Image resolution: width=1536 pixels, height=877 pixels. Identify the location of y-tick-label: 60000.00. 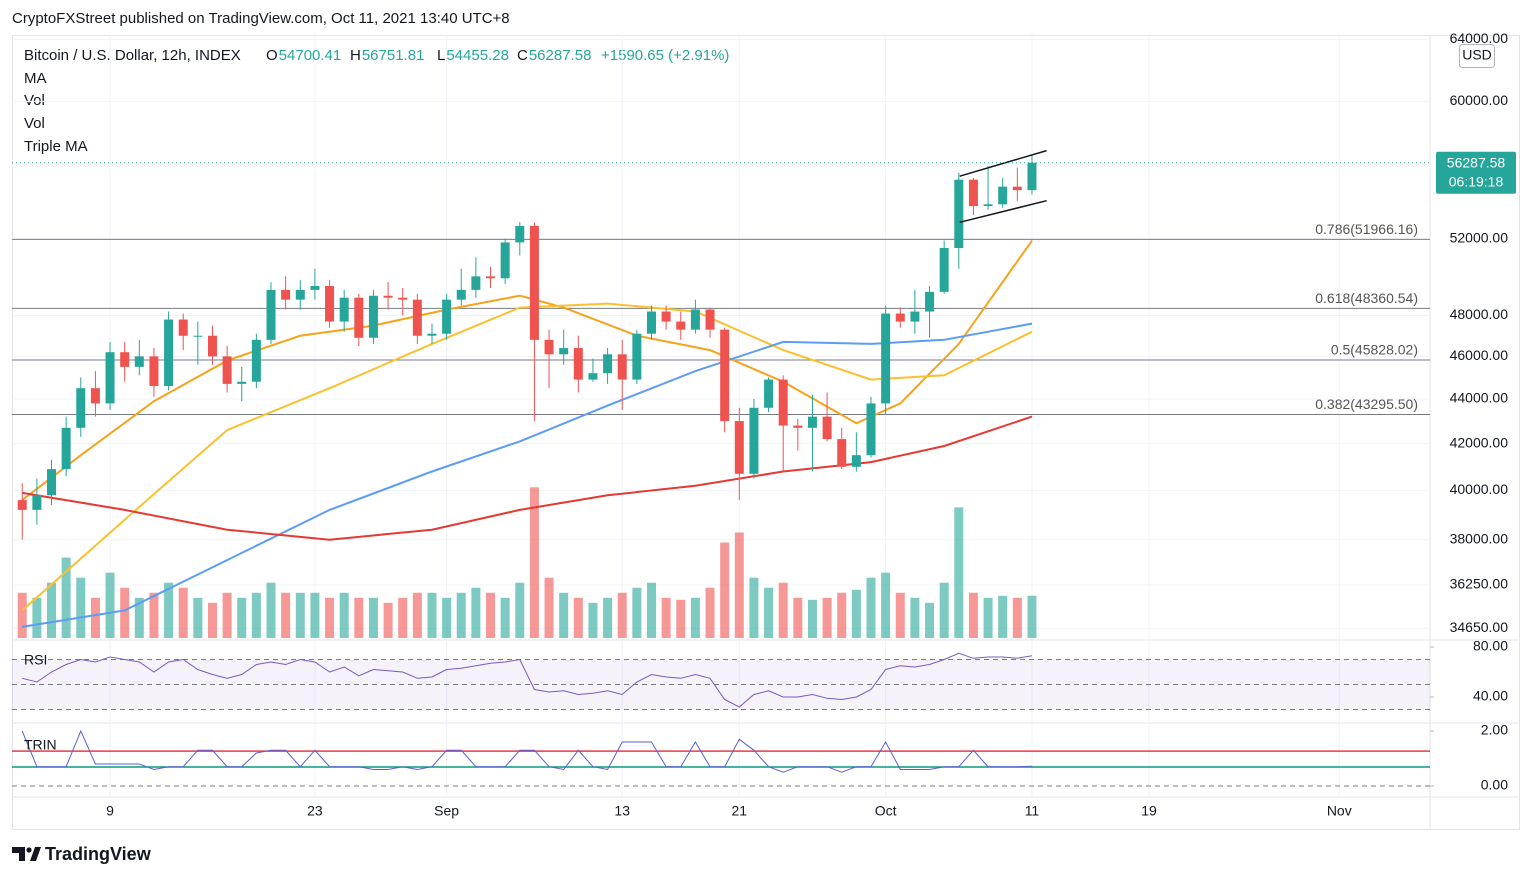
(1479, 100).